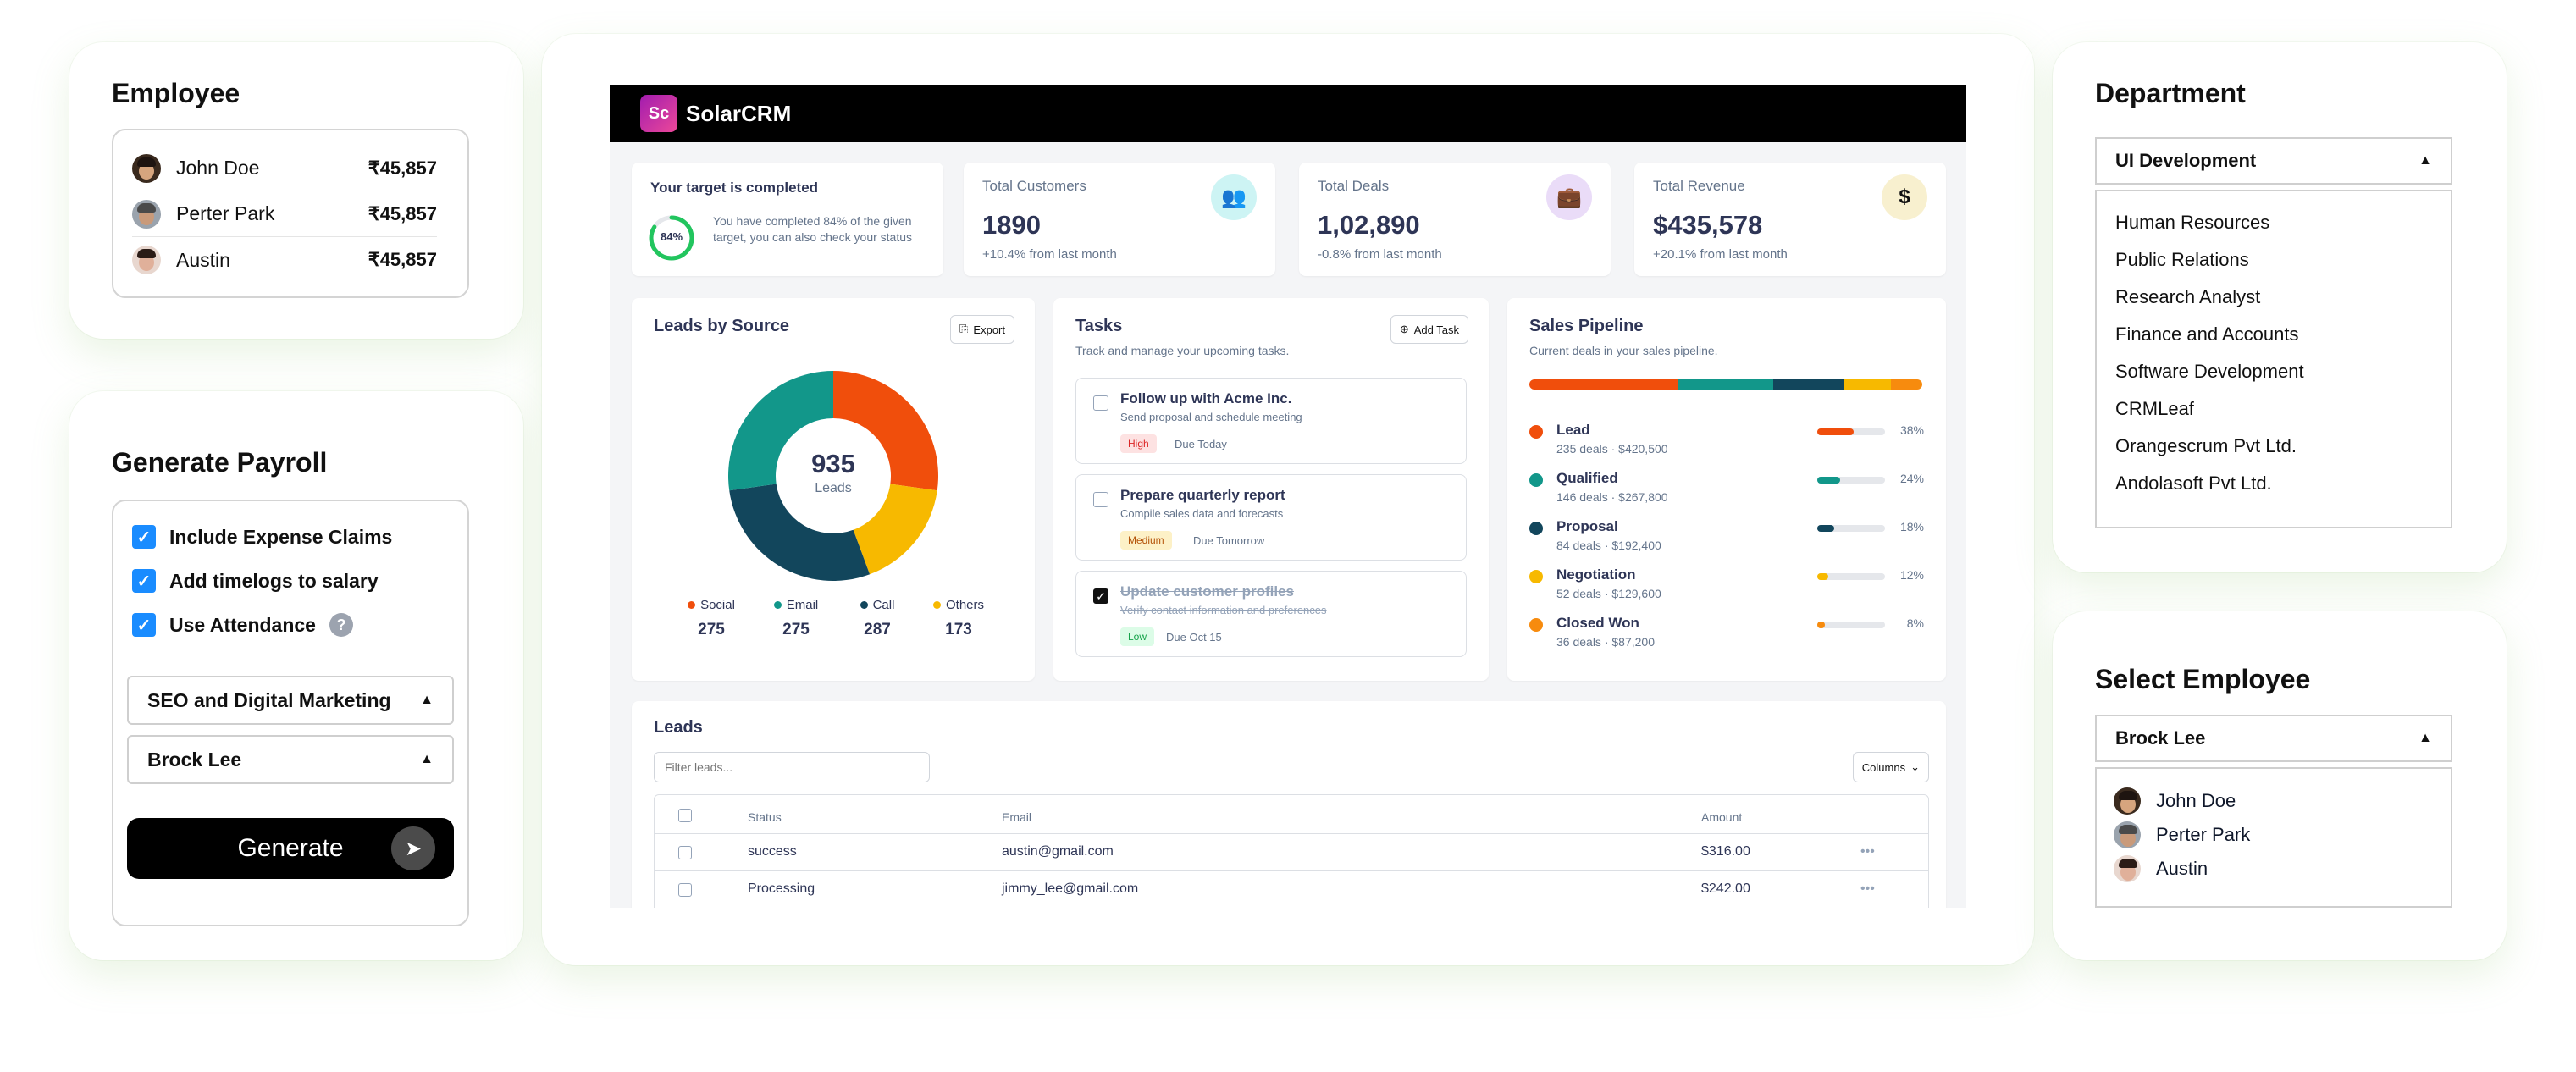 The width and height of the screenshot is (2576, 1072). I want to click on donut-slice-email, so click(781, 431).